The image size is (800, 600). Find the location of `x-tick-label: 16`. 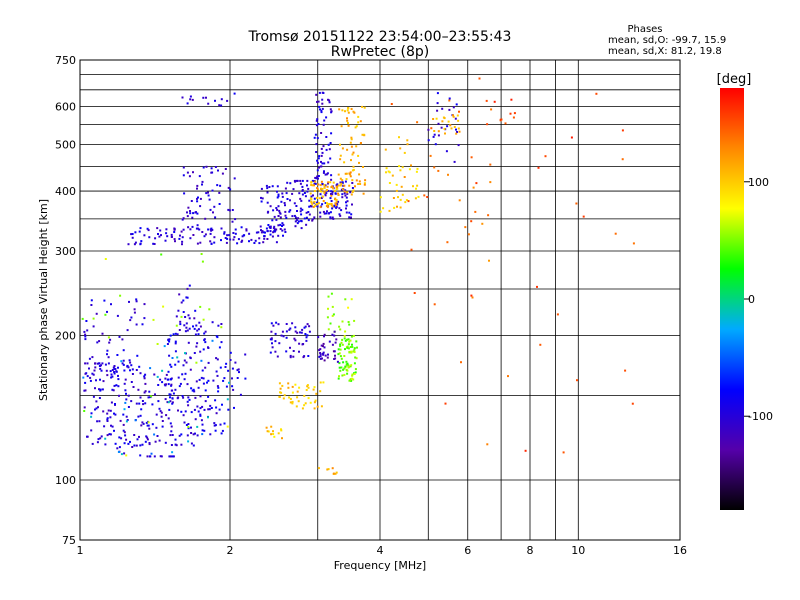

x-tick-label: 16 is located at coordinates (680, 550).